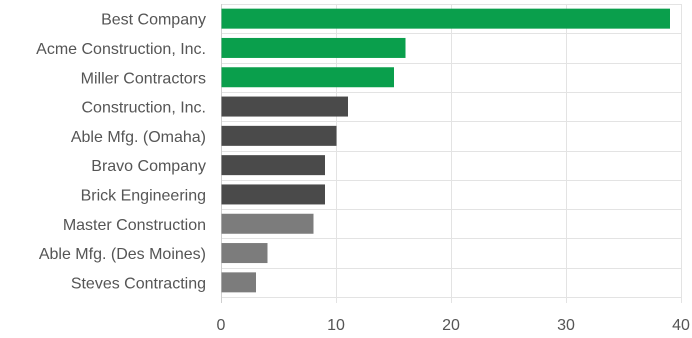 The image size is (692, 338). What do you see at coordinates (221, 325) in the screenshot?
I see `x-tick-label: 0` at bounding box center [221, 325].